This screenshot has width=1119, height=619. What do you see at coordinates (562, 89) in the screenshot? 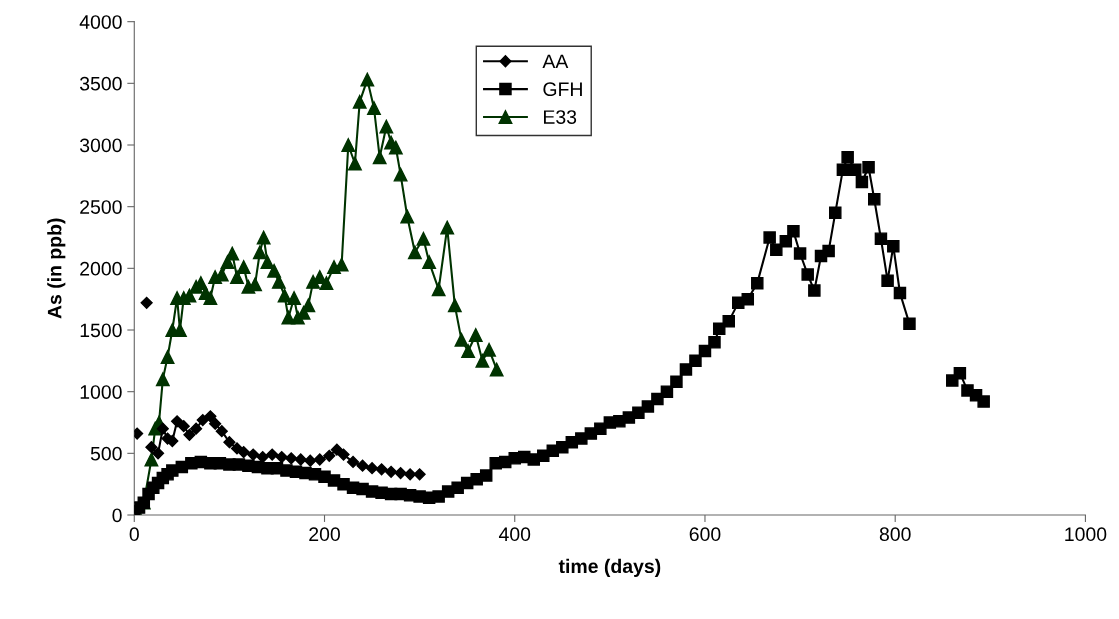
I see `legend-label: GFH` at bounding box center [562, 89].